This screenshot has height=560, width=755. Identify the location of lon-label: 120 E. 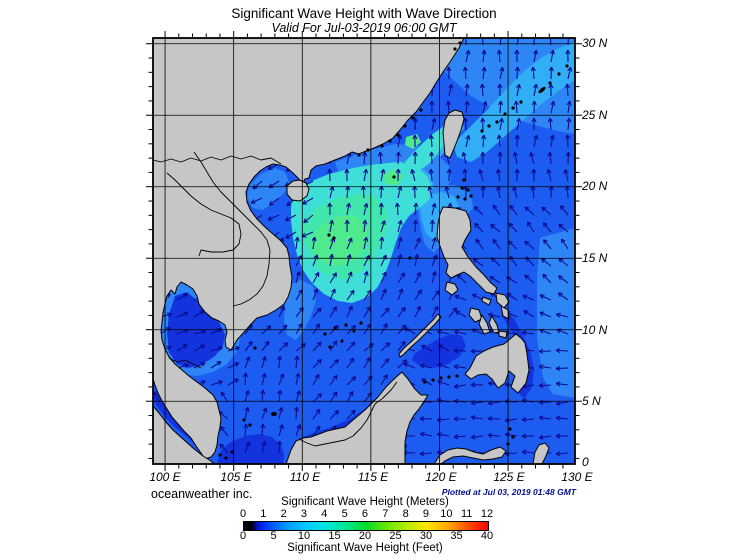
(441, 477).